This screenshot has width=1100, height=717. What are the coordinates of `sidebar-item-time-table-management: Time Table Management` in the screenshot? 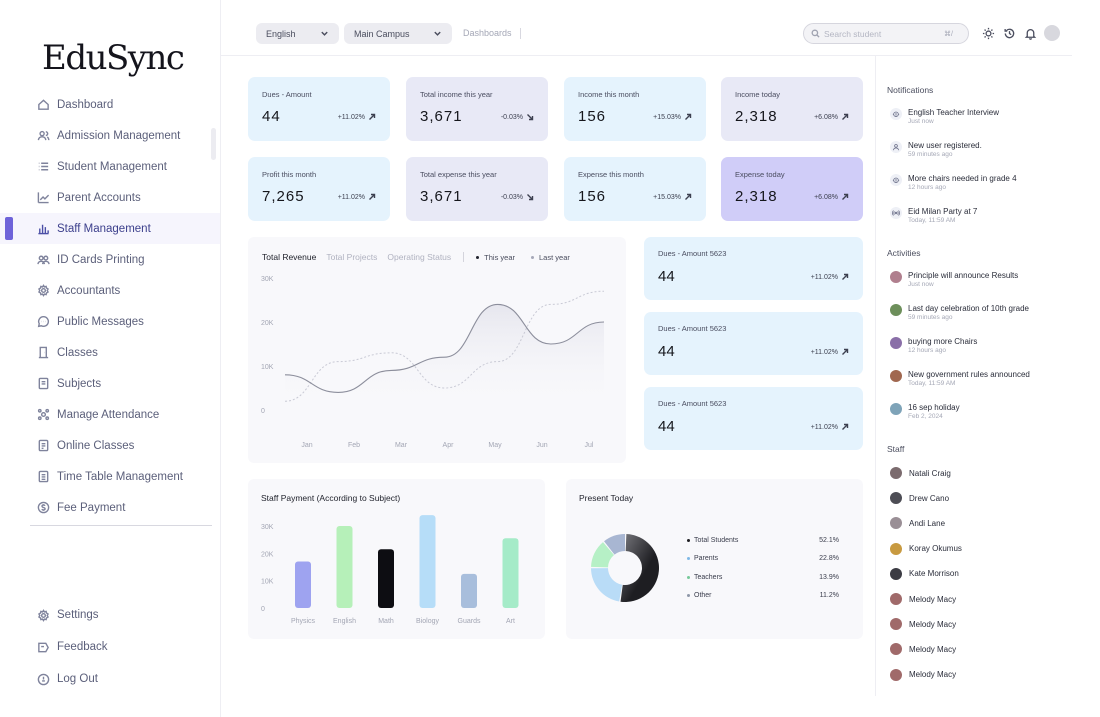 It's located at (110, 476).